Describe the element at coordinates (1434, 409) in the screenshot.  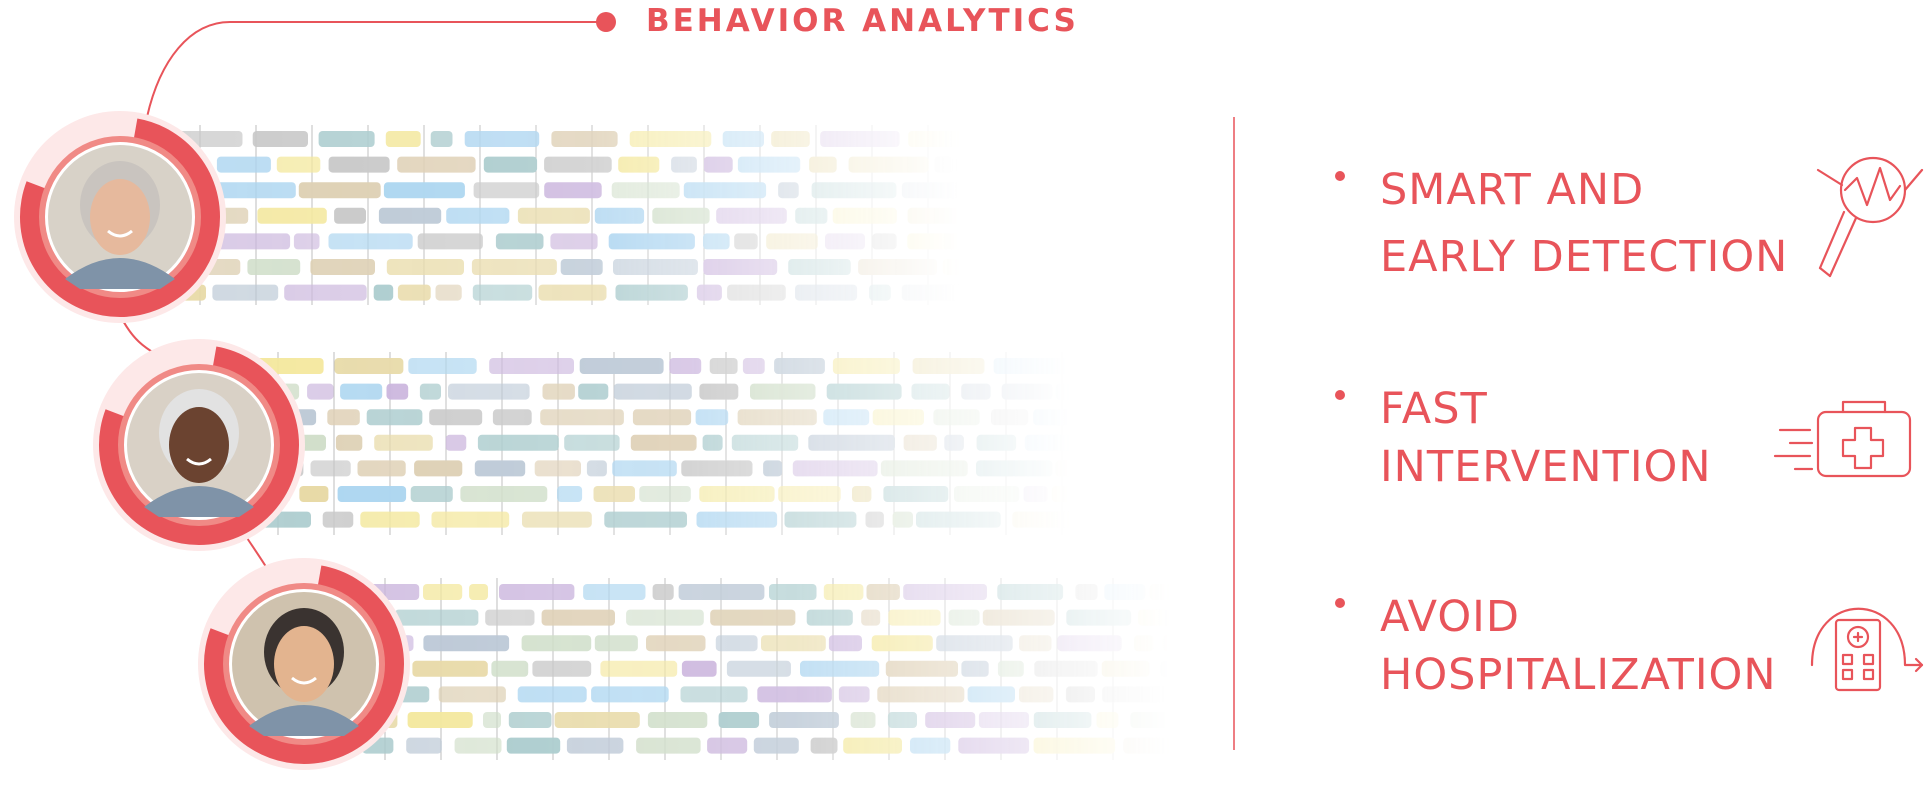
I see `benefit-text: FAST` at that location.